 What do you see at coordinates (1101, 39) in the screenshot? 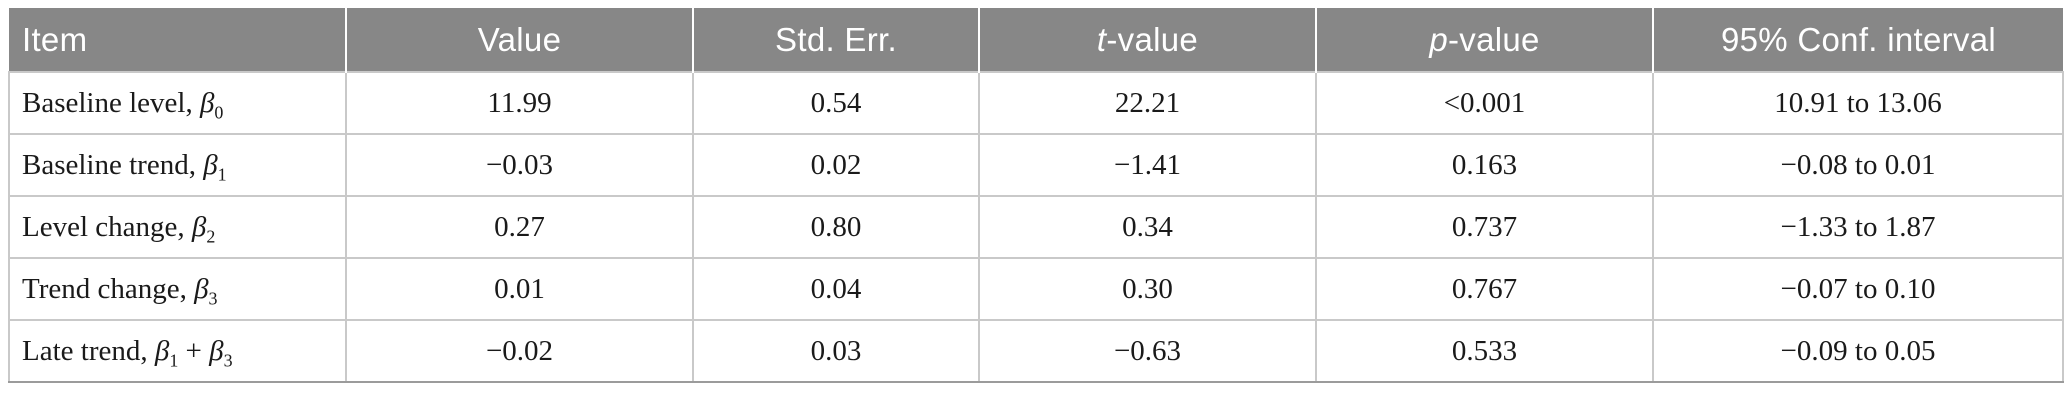
I see `italic-symbol: t` at bounding box center [1101, 39].